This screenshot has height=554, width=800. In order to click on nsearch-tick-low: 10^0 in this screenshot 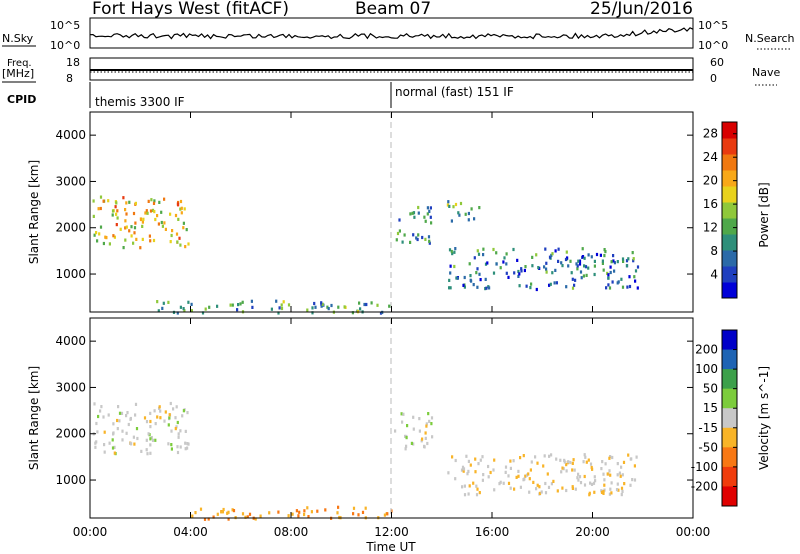, I will do `click(713, 45)`.